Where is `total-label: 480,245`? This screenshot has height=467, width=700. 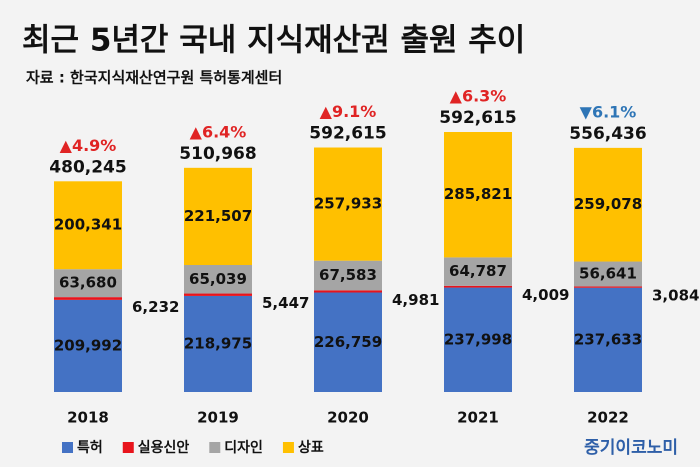
total-label: 480,245 is located at coordinates (87, 167).